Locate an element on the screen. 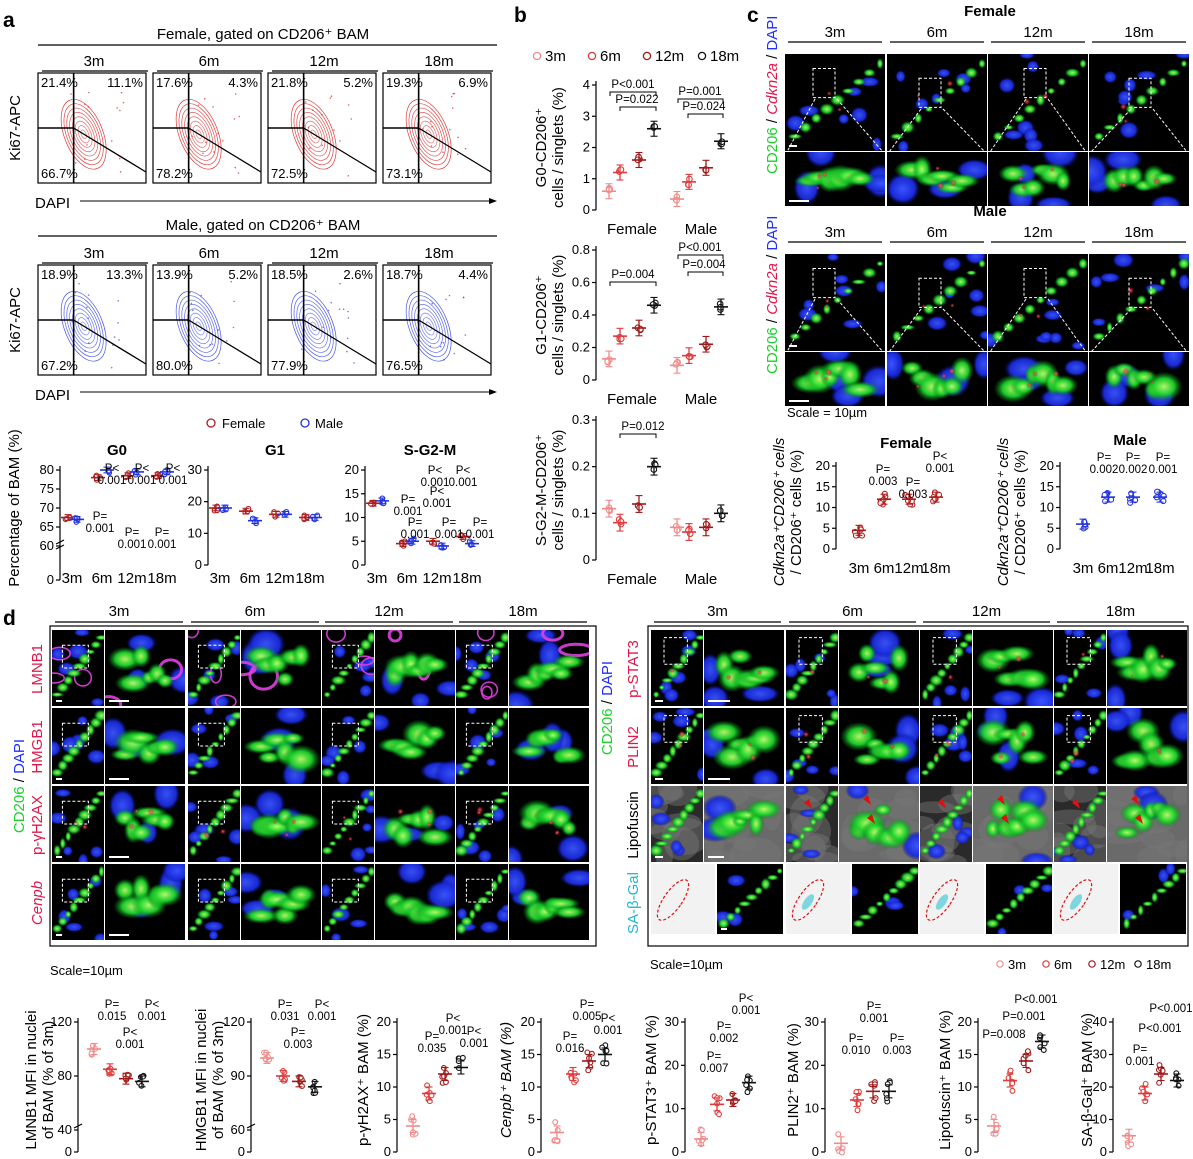  panel-d-d_hmgb1-axis-break is located at coordinates (251, 1126).